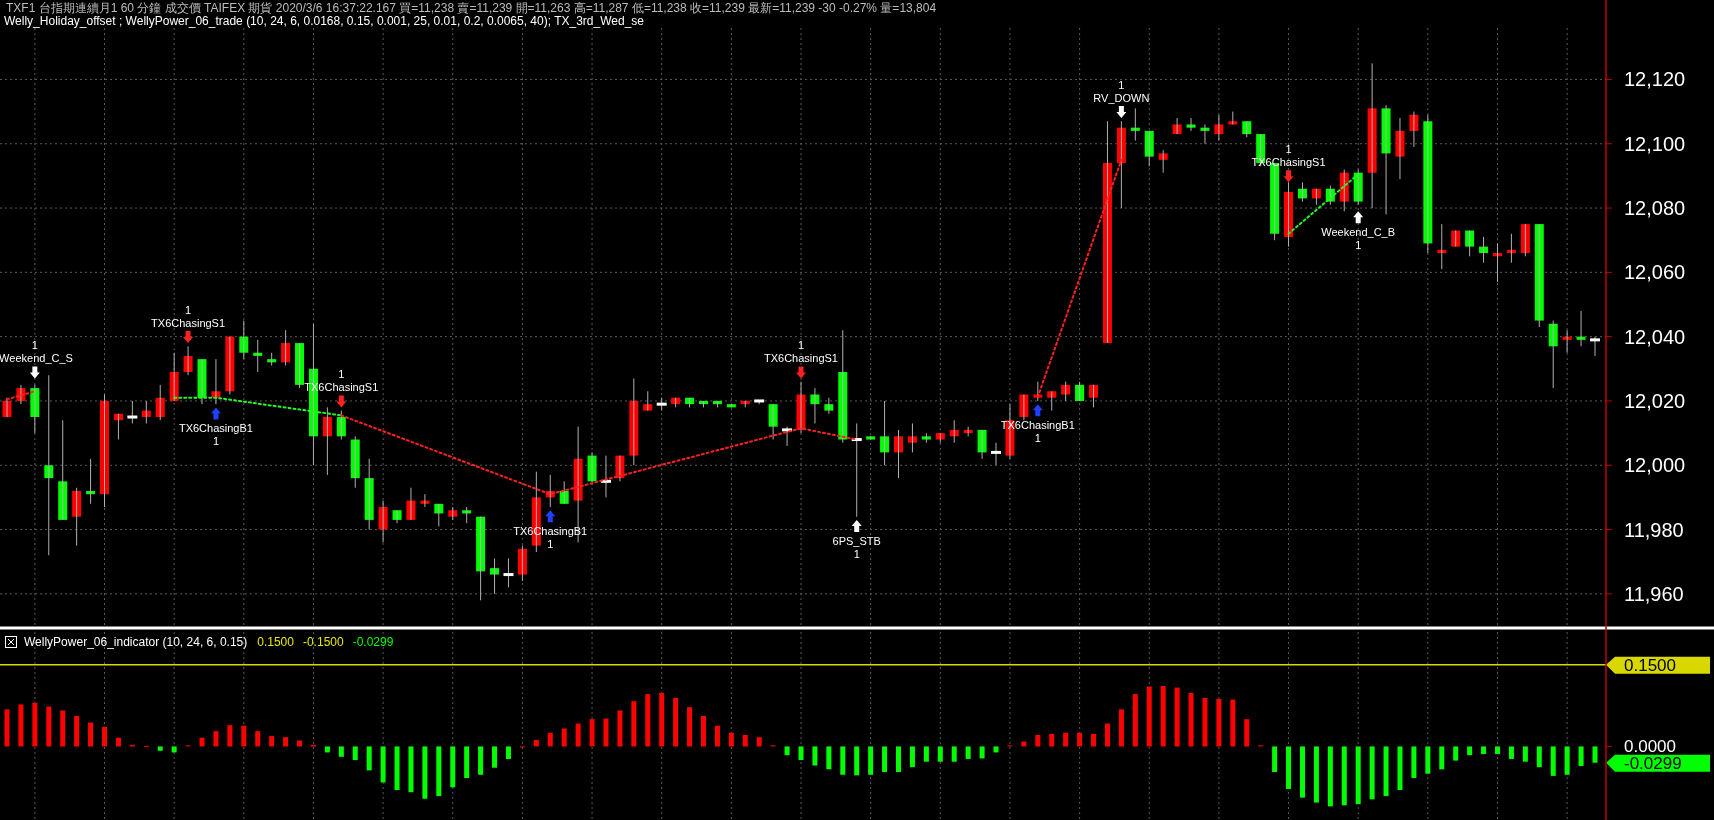  What do you see at coordinates (1655, 79) in the screenshot?
I see `y-tick-label: 12,120` at bounding box center [1655, 79].